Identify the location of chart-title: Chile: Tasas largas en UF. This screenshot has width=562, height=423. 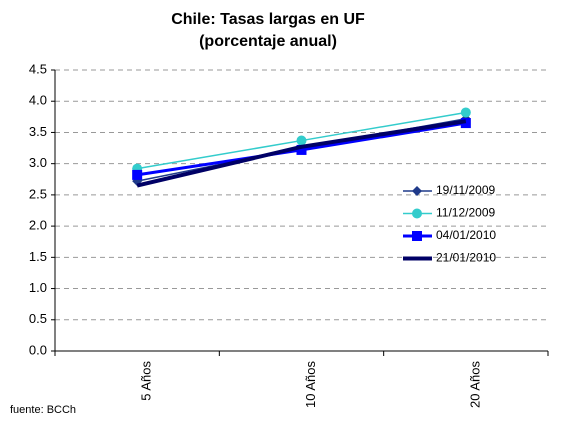
(268, 19).